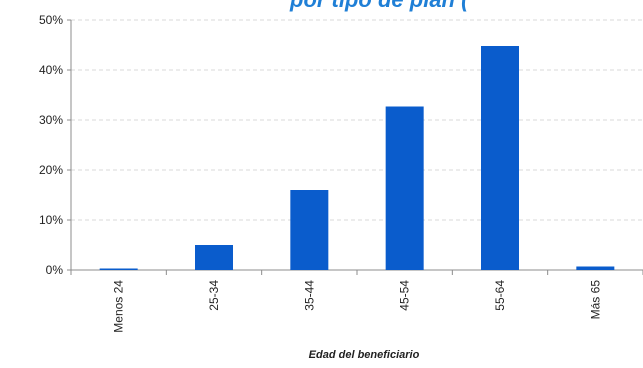 The image size is (643, 368). I want to click on y-tick-labels: 0% 10% 20% 30% 40% 50%, so click(51, 145).